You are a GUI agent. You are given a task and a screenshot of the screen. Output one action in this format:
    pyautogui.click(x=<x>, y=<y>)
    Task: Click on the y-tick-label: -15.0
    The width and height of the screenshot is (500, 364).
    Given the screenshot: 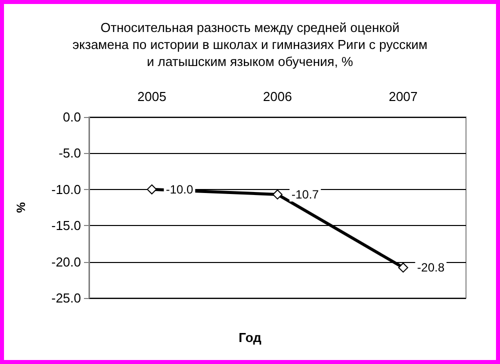 What is the action you would take?
    pyautogui.click(x=66, y=226)
    